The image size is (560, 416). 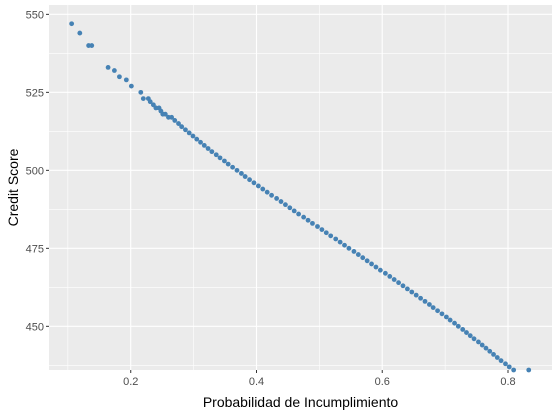 I want to click on y-tick-label: 475, so click(x=35, y=249).